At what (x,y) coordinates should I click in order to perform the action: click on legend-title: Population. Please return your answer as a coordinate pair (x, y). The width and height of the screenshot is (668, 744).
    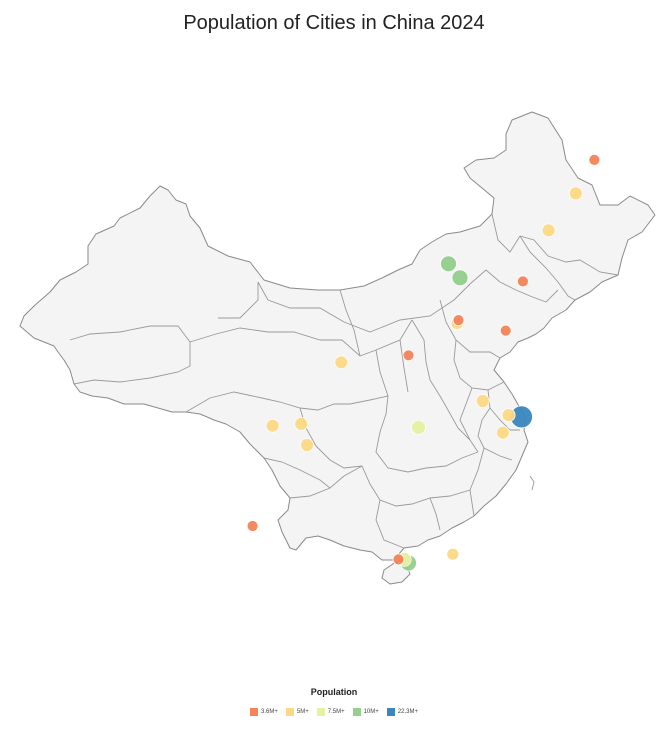
    Looking at the image, I should click on (334, 692).